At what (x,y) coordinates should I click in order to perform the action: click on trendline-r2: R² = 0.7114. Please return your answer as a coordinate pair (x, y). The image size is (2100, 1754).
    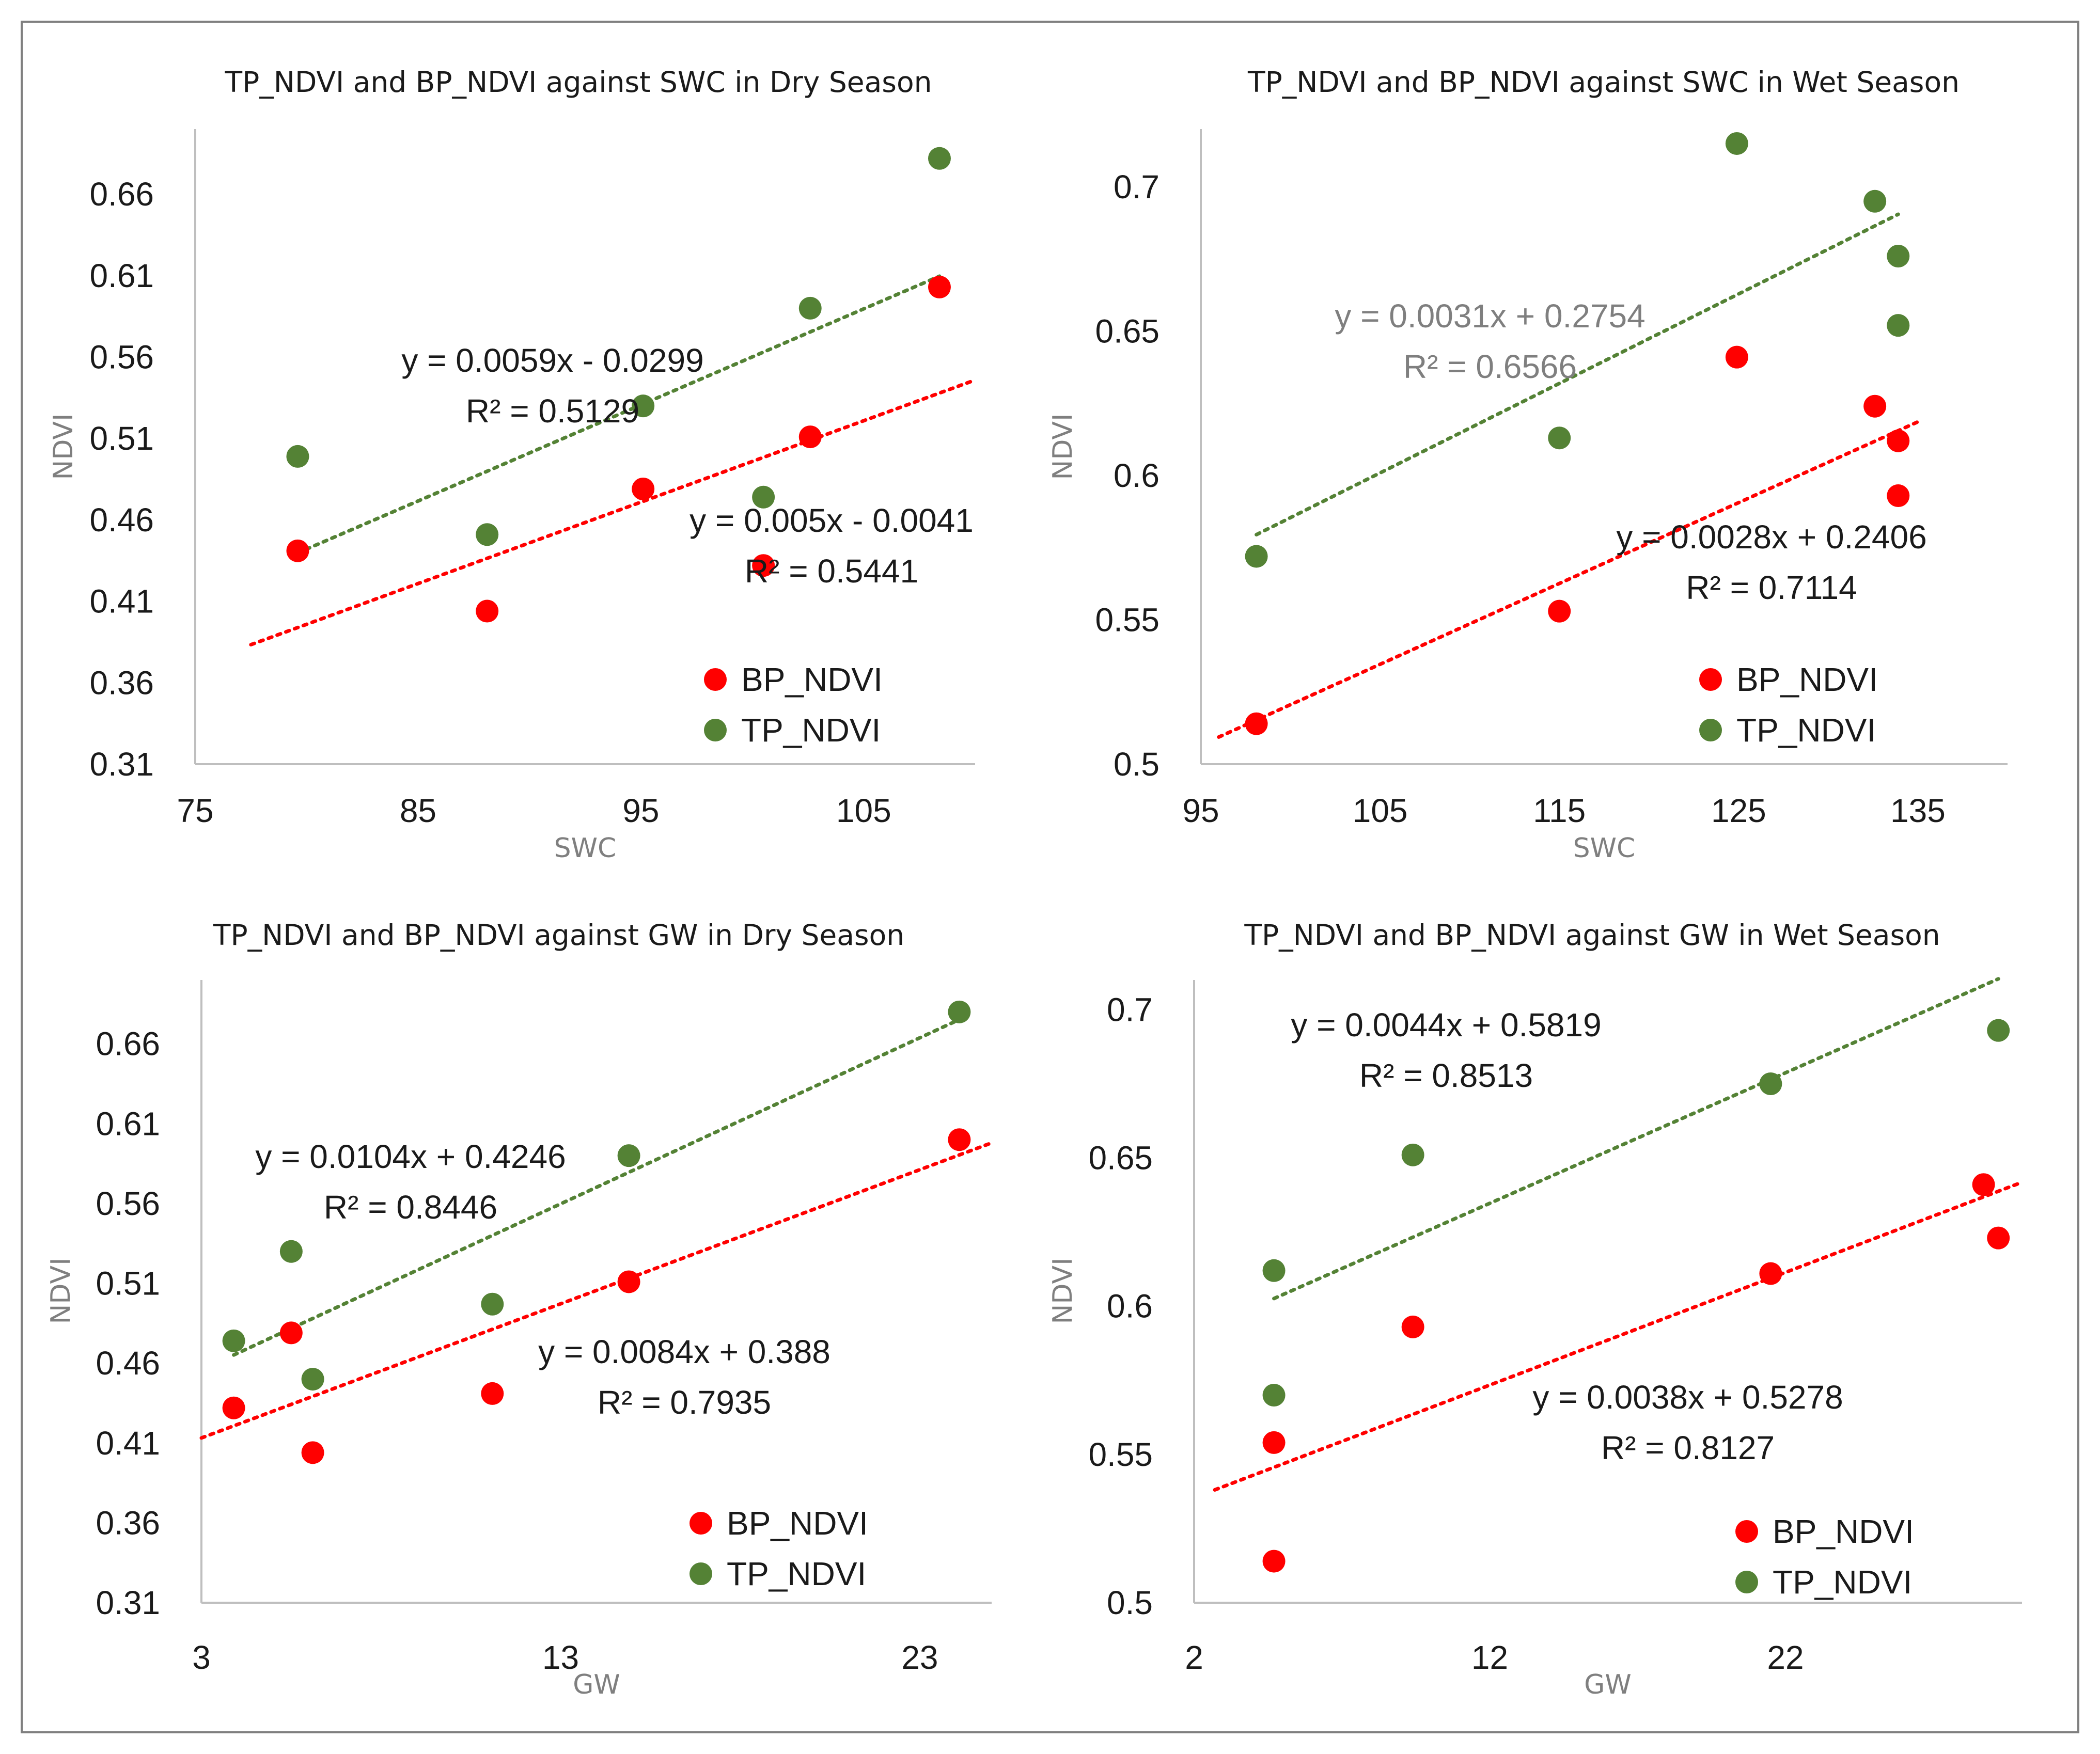
    Looking at the image, I should click on (1772, 587).